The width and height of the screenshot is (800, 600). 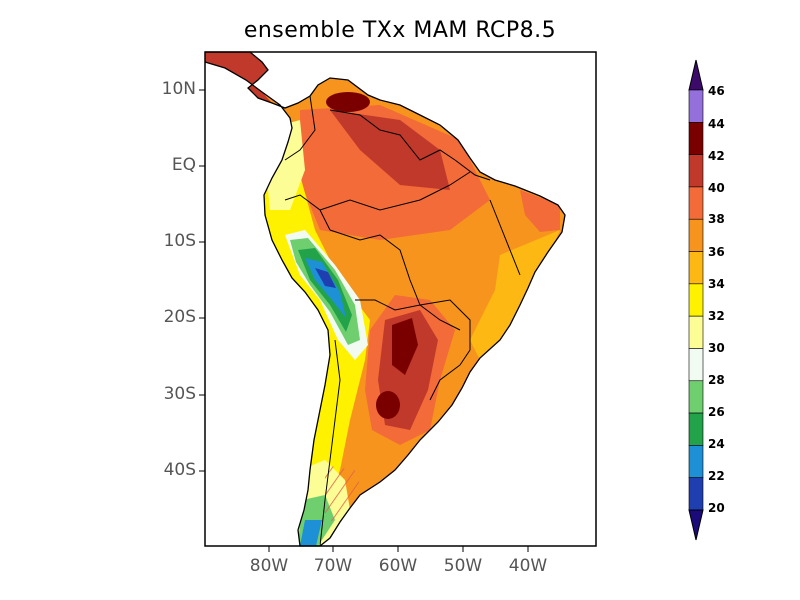 I want to click on border-venezuela, so click(x=392, y=135).